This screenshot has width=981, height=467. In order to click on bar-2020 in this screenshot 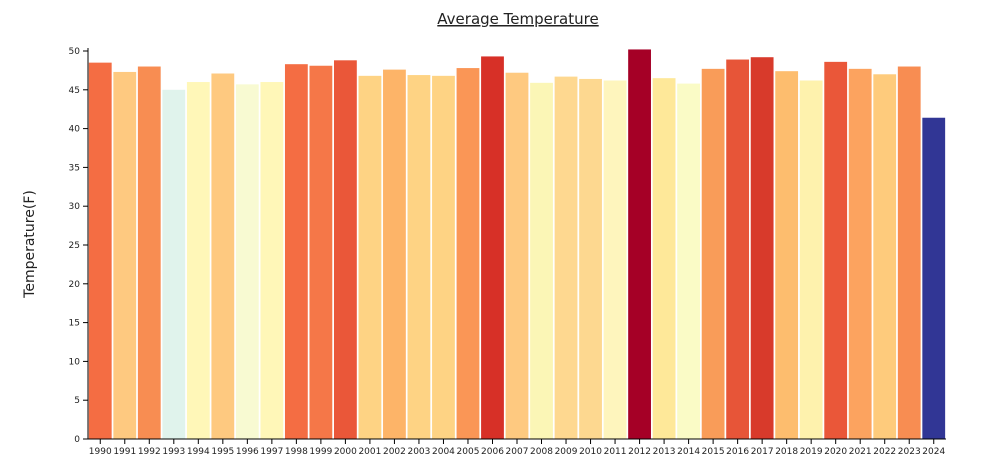, I will do `click(836, 250)`.